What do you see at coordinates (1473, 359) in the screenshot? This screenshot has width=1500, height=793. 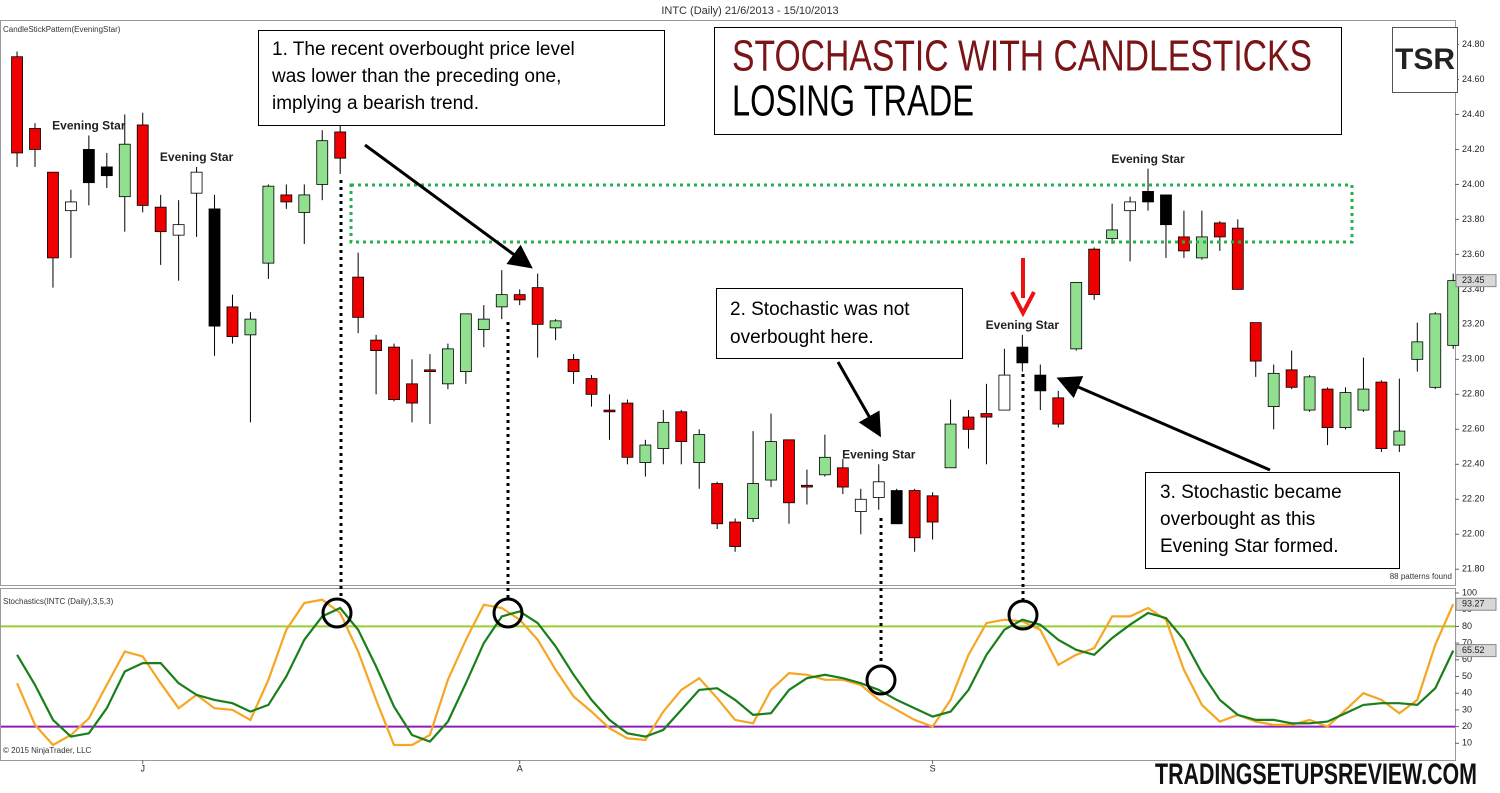 I see `y-tick-label: 23.00` at bounding box center [1473, 359].